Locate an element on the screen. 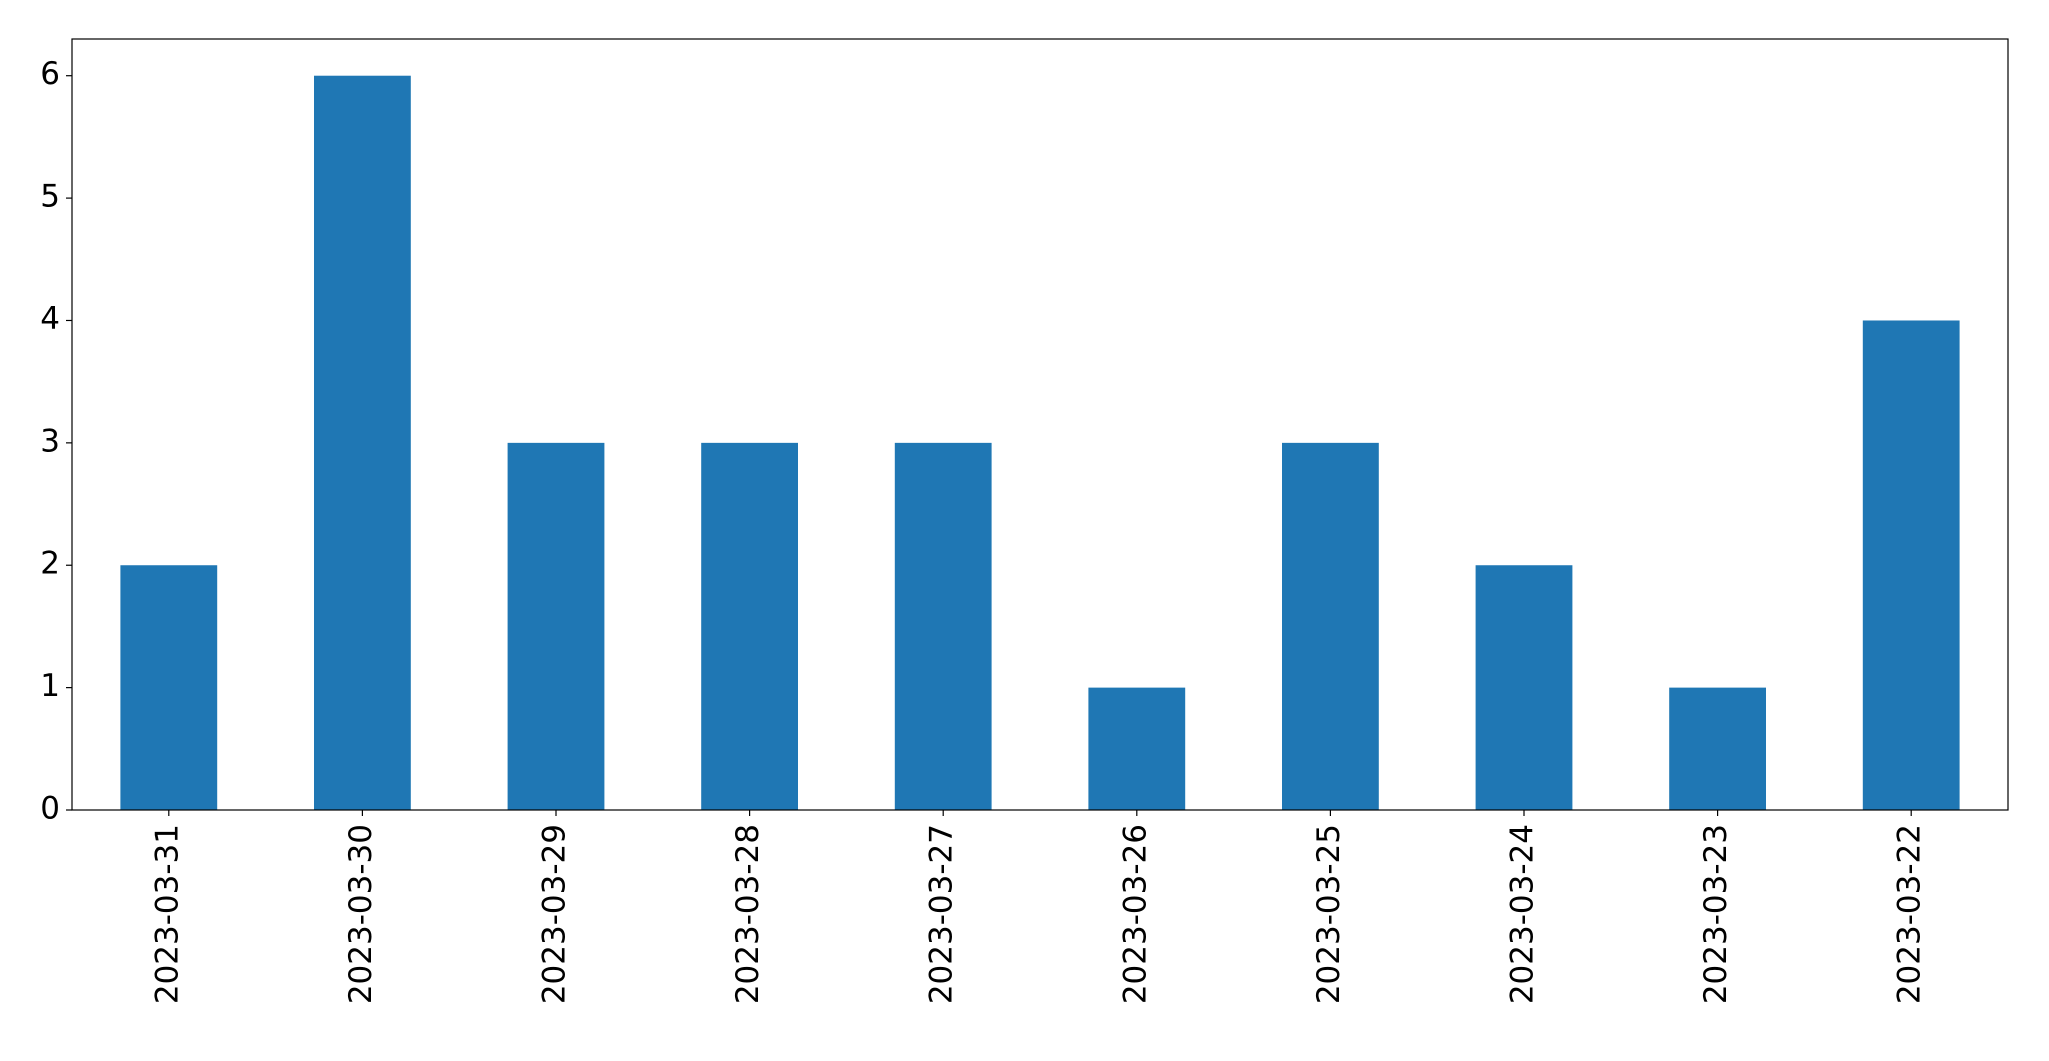 This screenshot has width=2049, height=1061. x-tick-label: 2023-03-29 is located at coordinates (555, 914).